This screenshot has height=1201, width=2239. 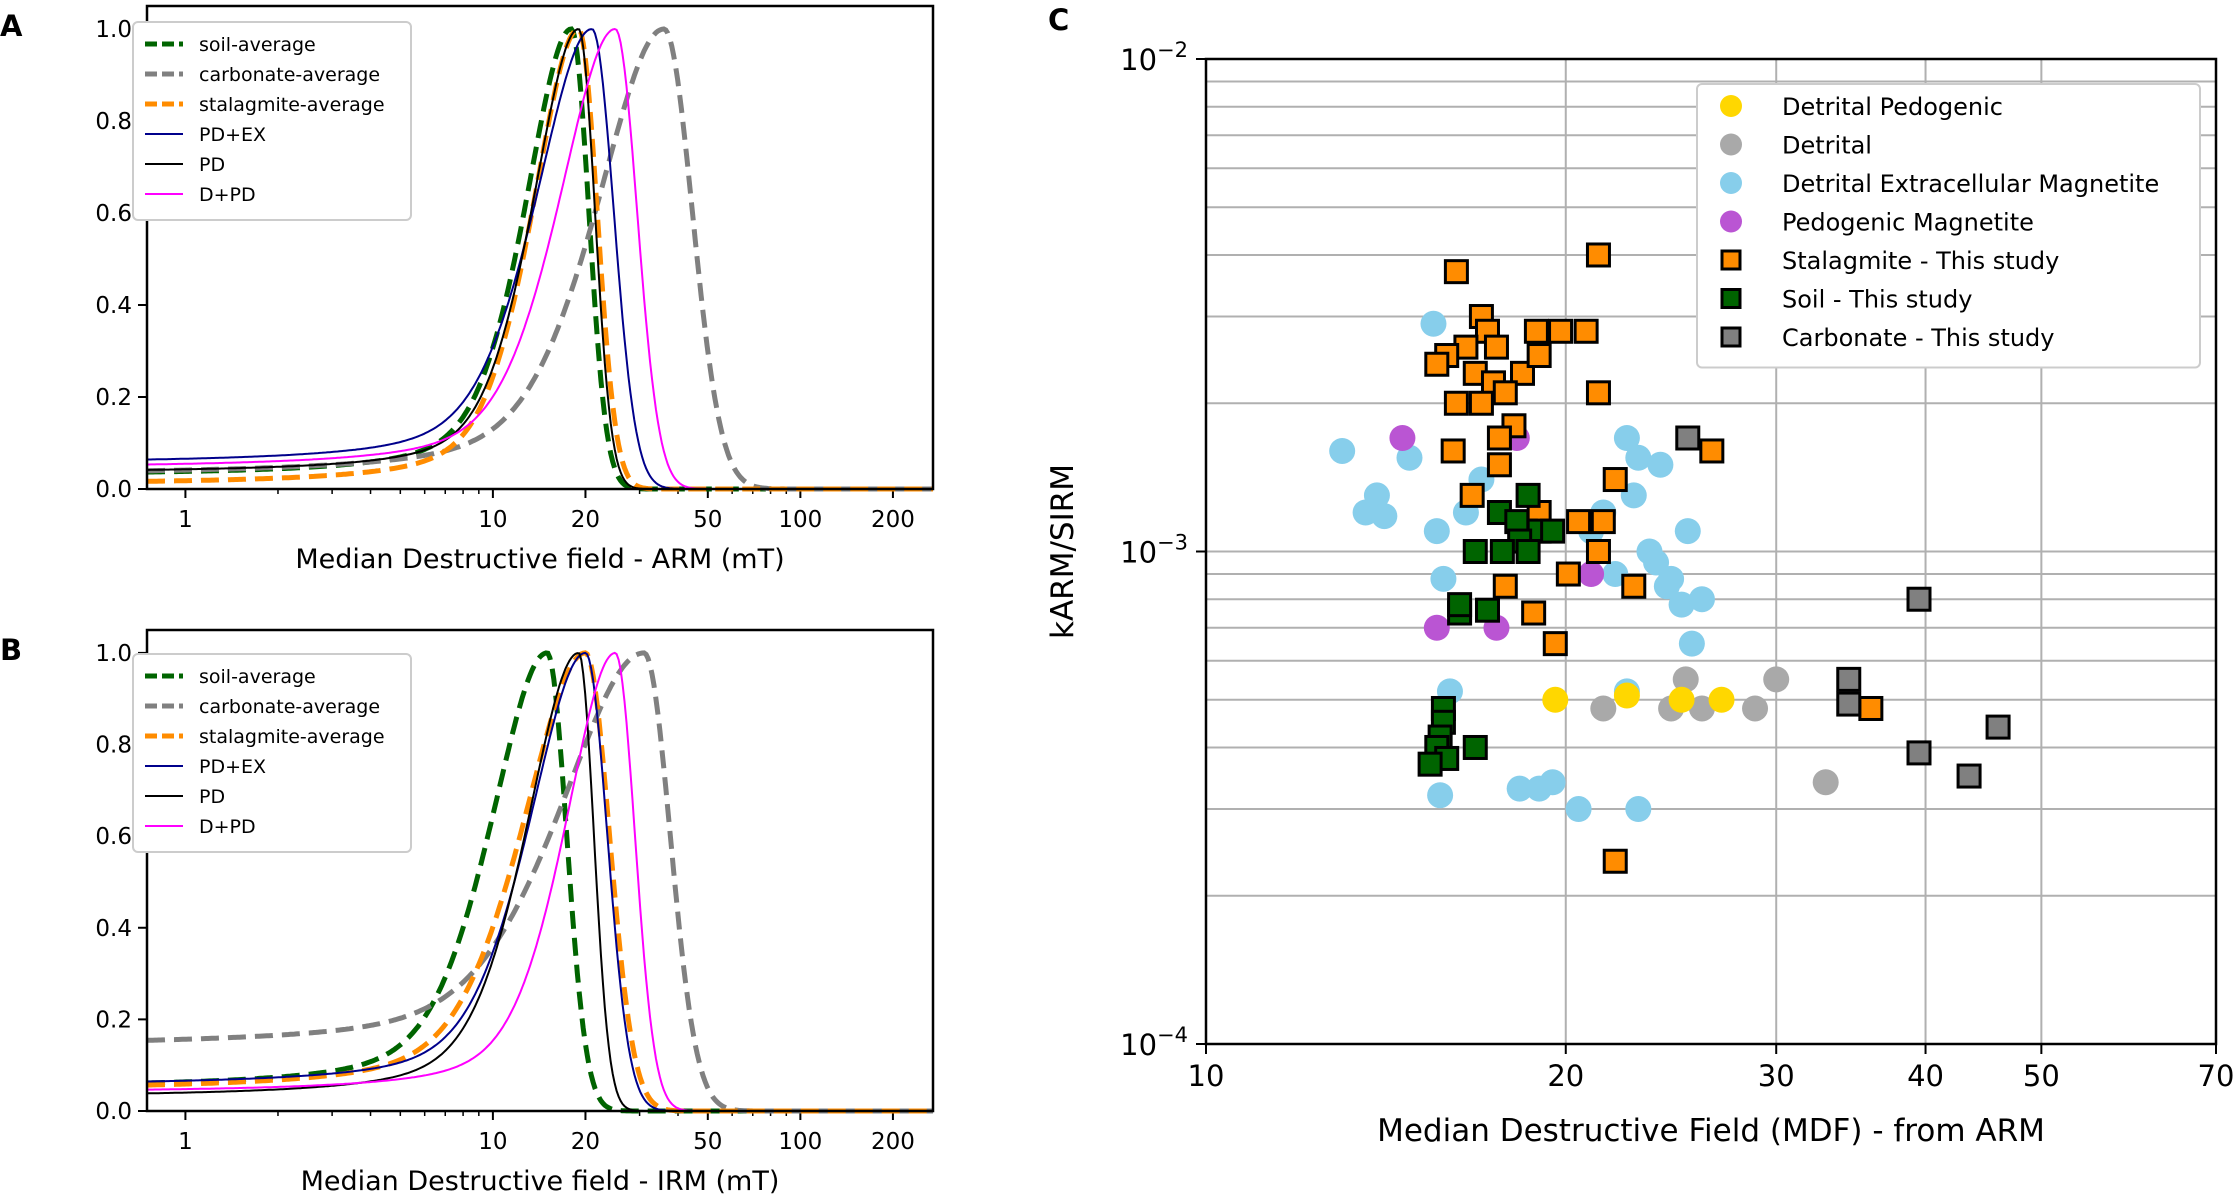 What do you see at coordinates (1063, 551) in the screenshot?
I see `y-axis-label: kARM/SIRM` at bounding box center [1063, 551].